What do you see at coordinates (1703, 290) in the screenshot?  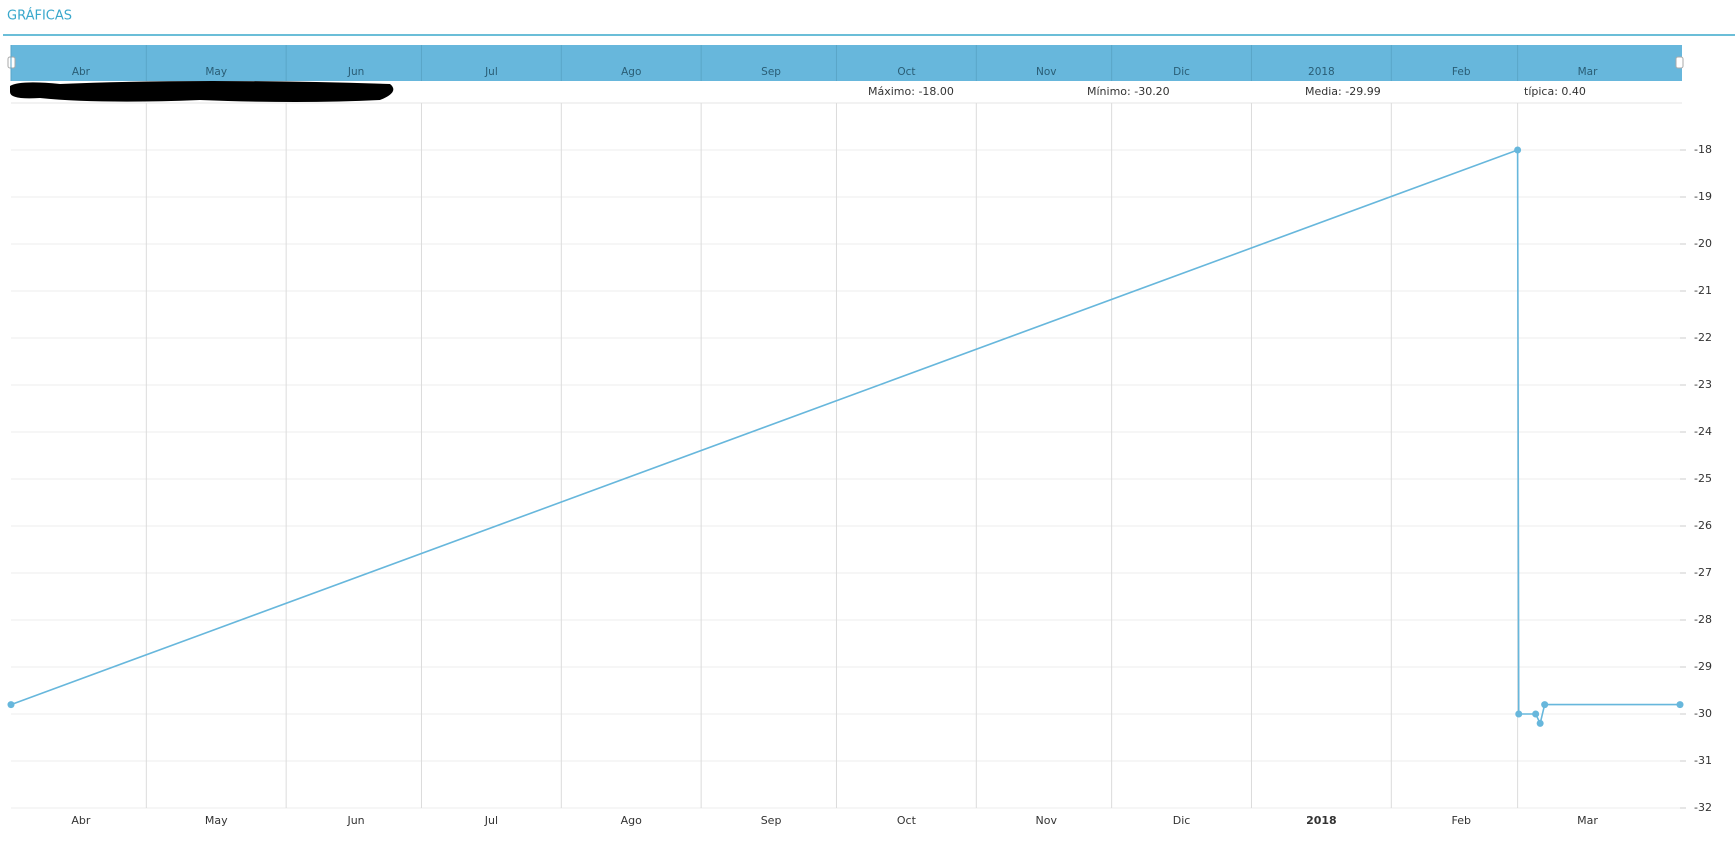 I see `y-tick-label: -21` at bounding box center [1703, 290].